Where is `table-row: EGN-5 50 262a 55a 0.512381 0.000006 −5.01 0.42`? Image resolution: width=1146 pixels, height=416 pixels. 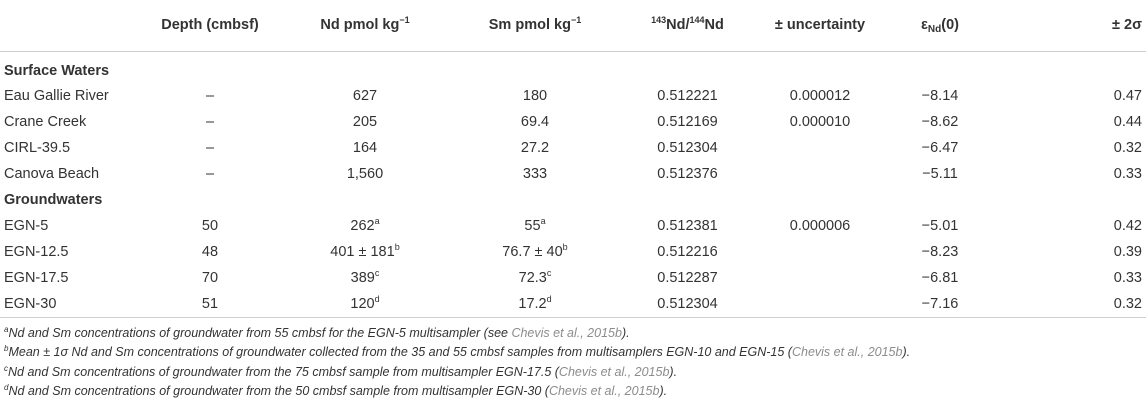 table-row: EGN-5 50 262a 55a 0.512381 0.000006 −5.01 0.42 is located at coordinates (573, 226).